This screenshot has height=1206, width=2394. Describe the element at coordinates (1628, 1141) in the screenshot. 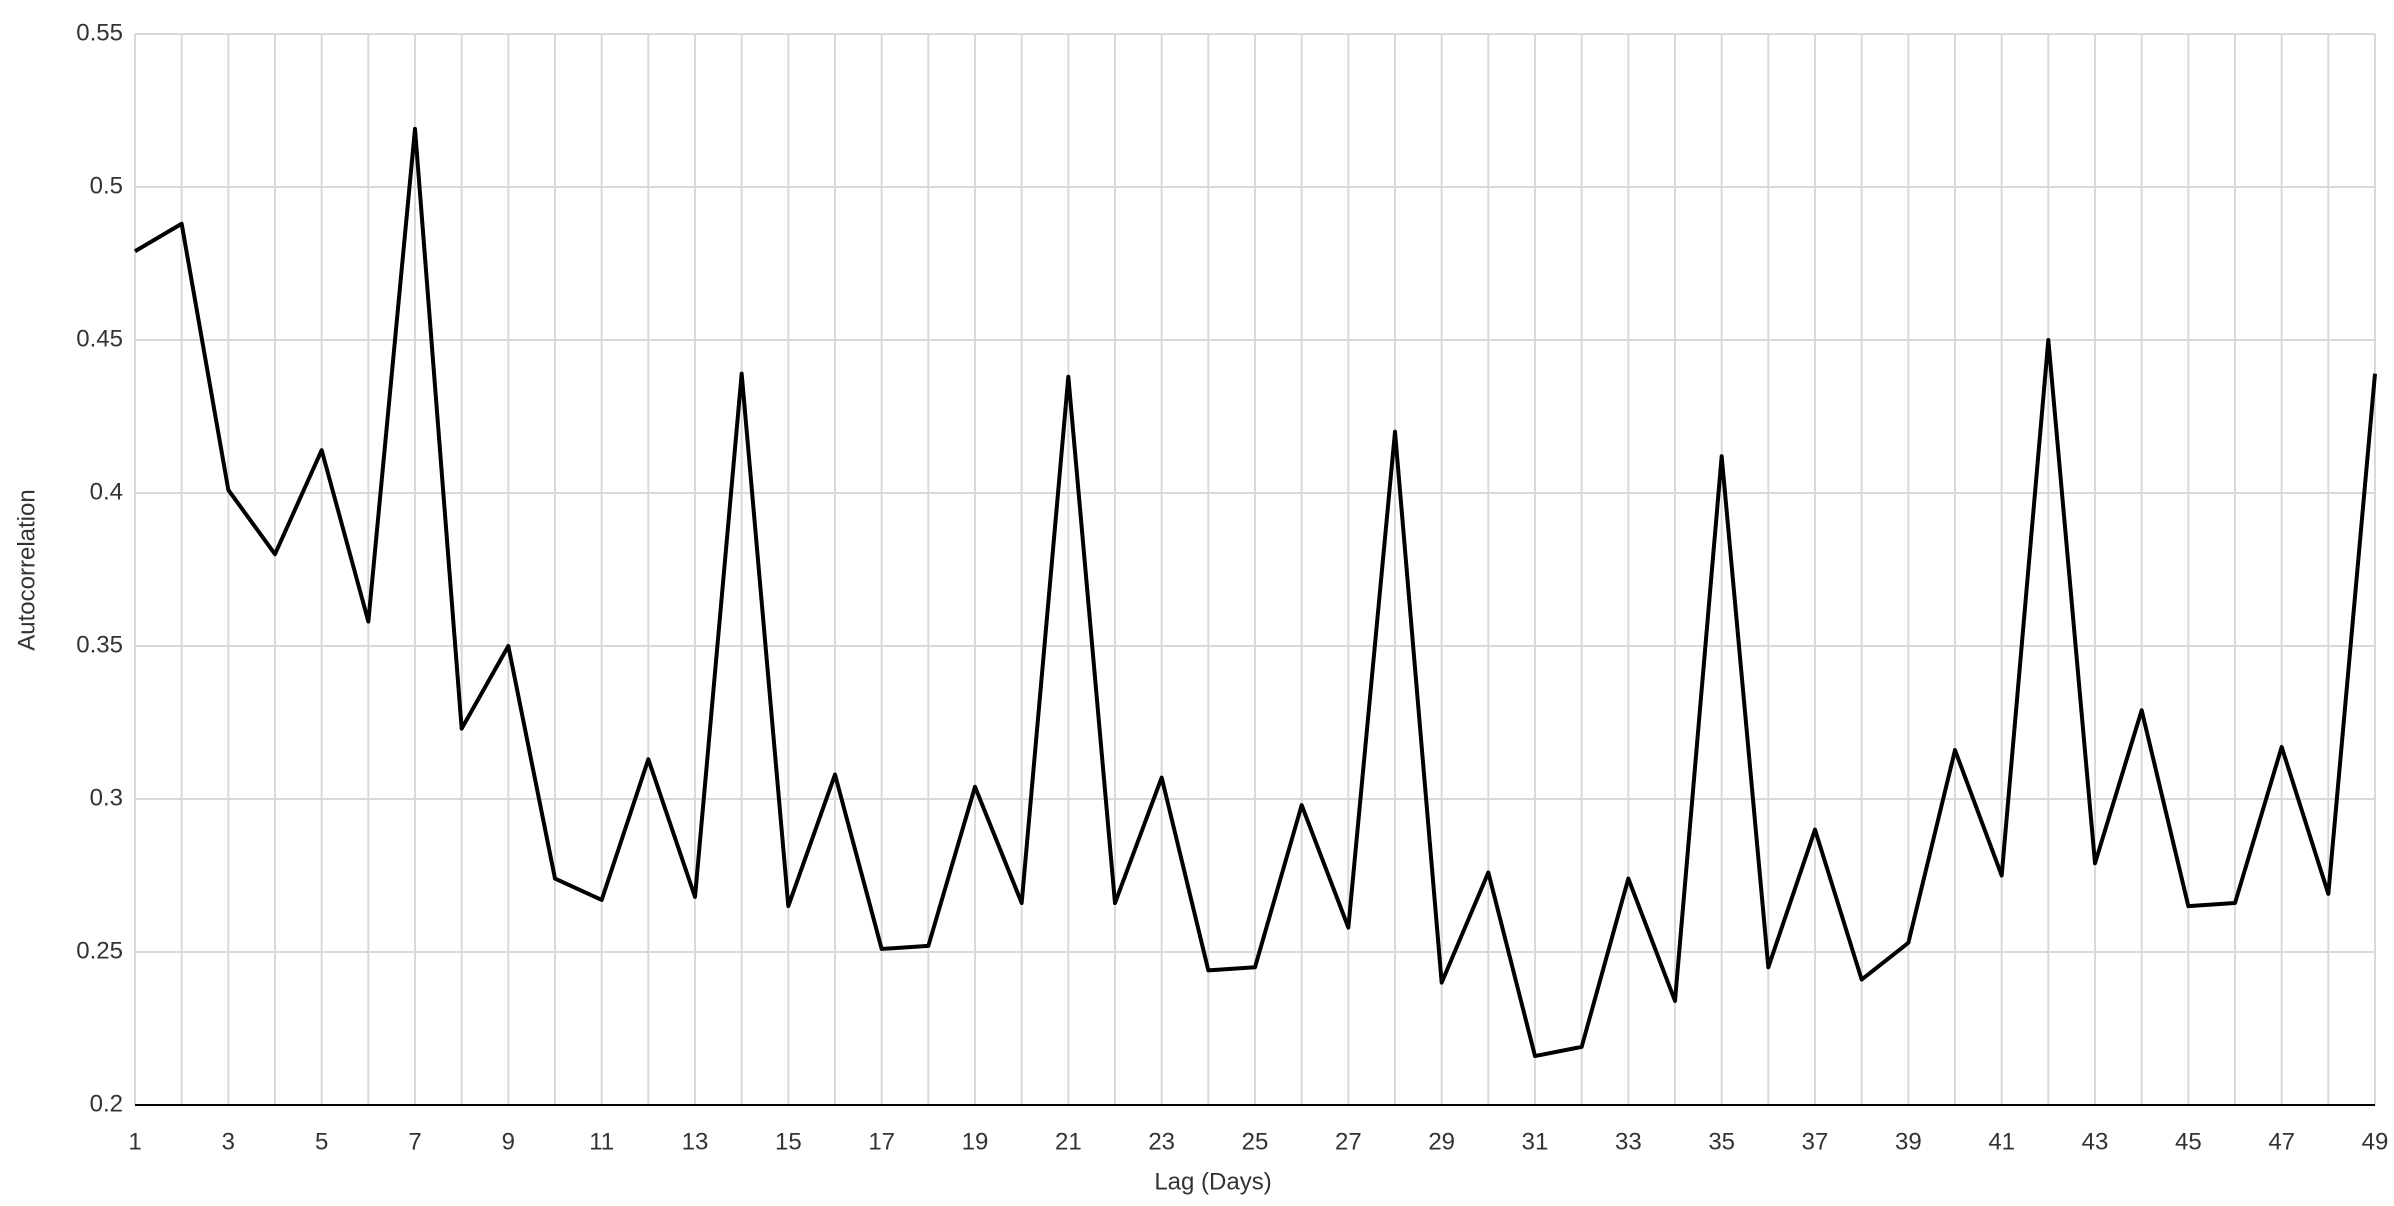

I see `x-tick-label: 33` at that location.